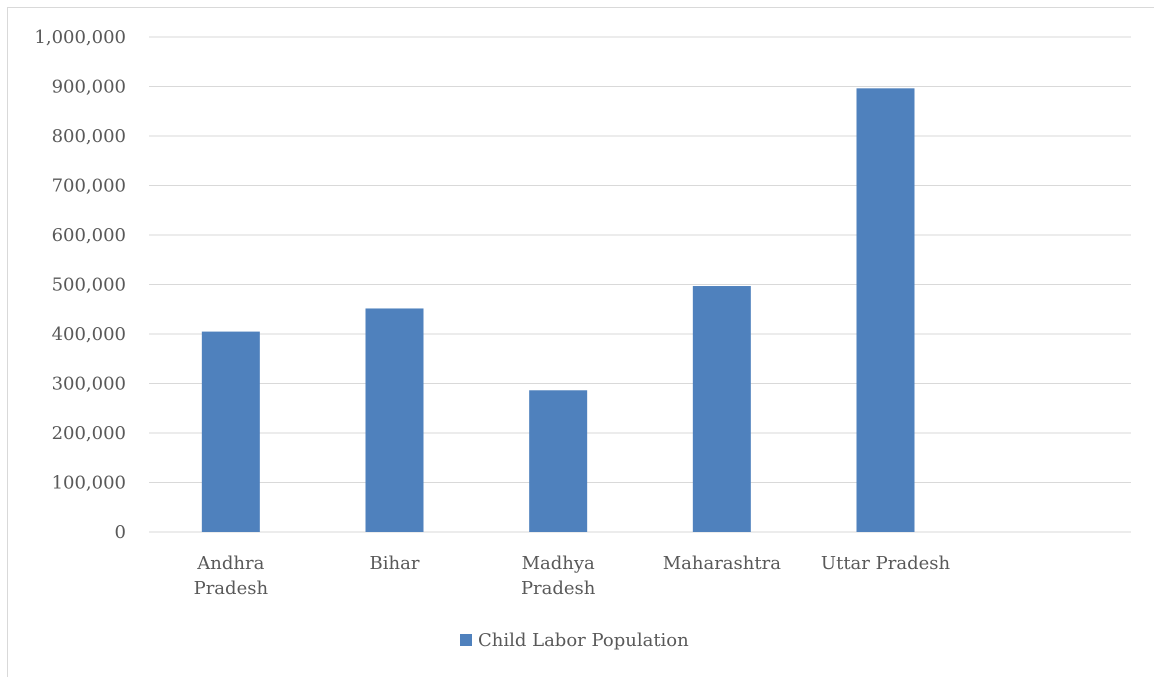 The image size is (1154, 677). Describe the element at coordinates (466, 640) in the screenshot. I see `legend-swatch` at that location.